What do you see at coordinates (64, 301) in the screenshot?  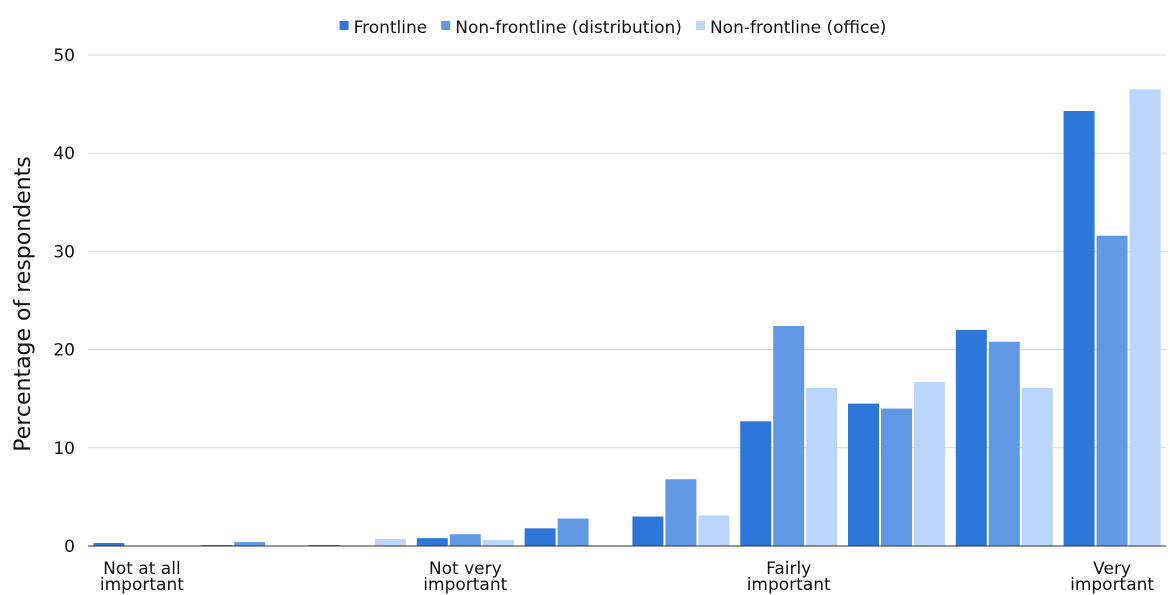 I see `y-axis-ticks: 0 10 20 30 40 50` at bounding box center [64, 301].